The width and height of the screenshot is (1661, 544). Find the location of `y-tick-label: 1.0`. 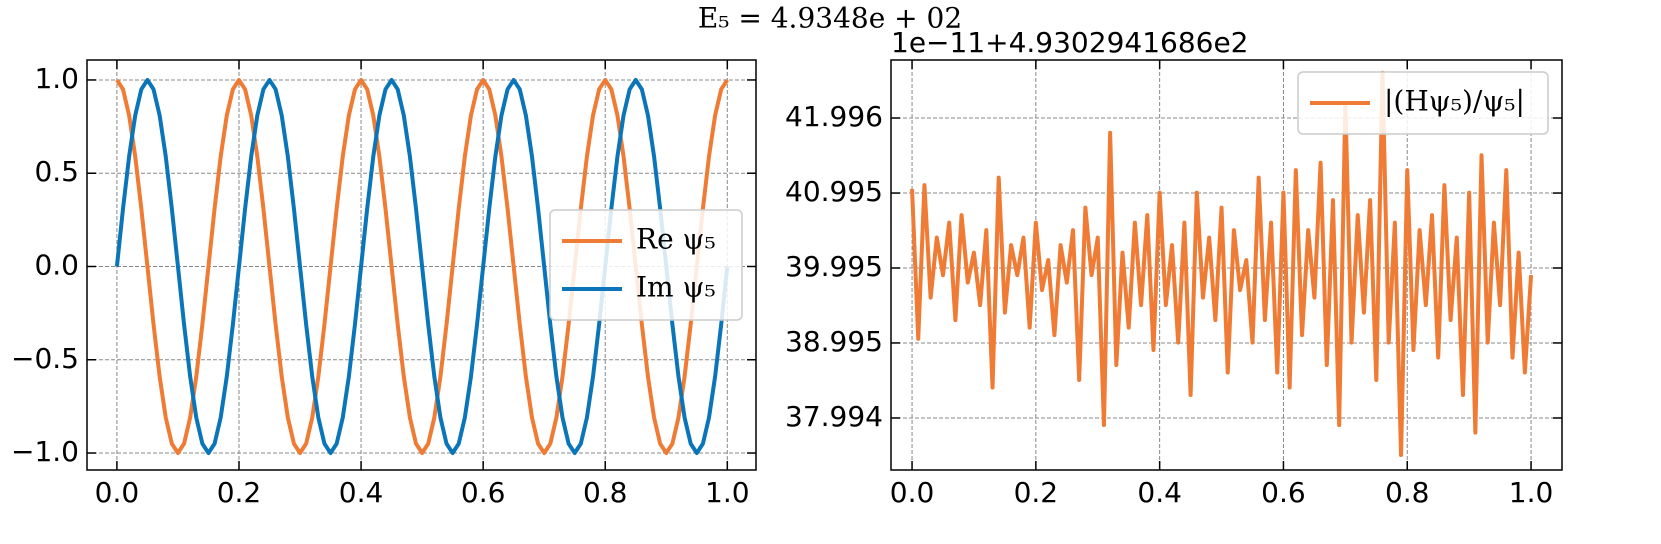

y-tick-label: 1.0 is located at coordinates (56, 78).